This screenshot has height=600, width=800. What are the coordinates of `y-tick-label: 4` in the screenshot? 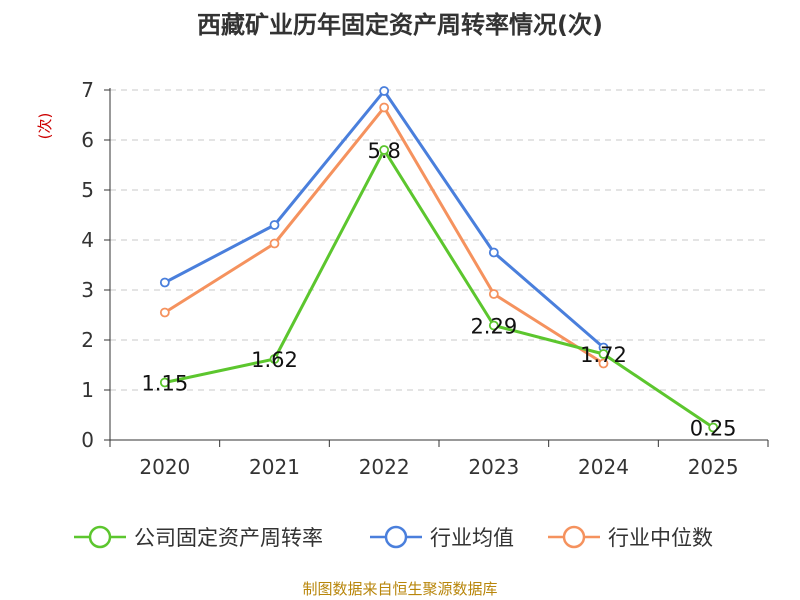 It's located at (87, 240).